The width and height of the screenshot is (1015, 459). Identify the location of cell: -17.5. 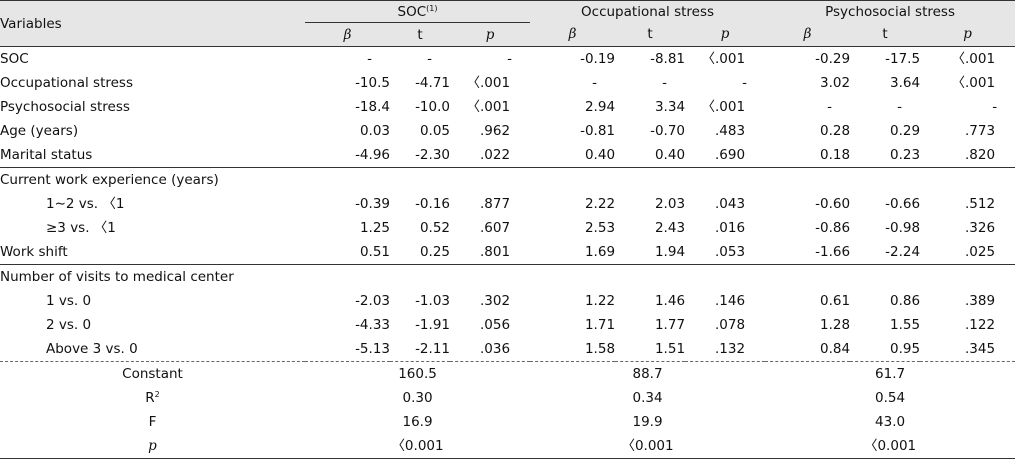
(903, 59).